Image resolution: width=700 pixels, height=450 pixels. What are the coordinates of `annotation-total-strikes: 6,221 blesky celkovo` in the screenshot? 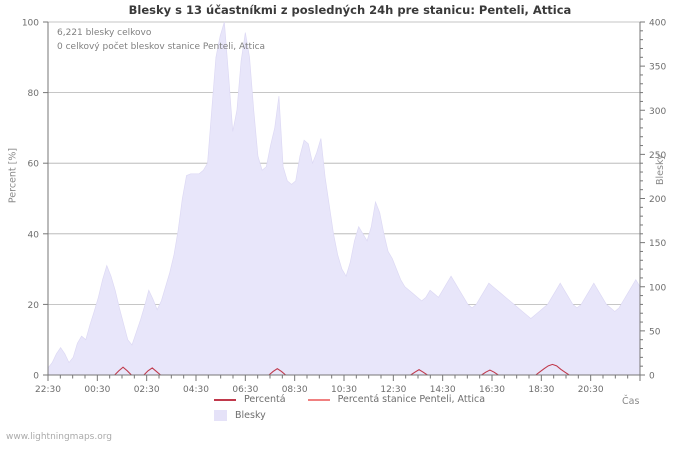 It's located at (104, 33).